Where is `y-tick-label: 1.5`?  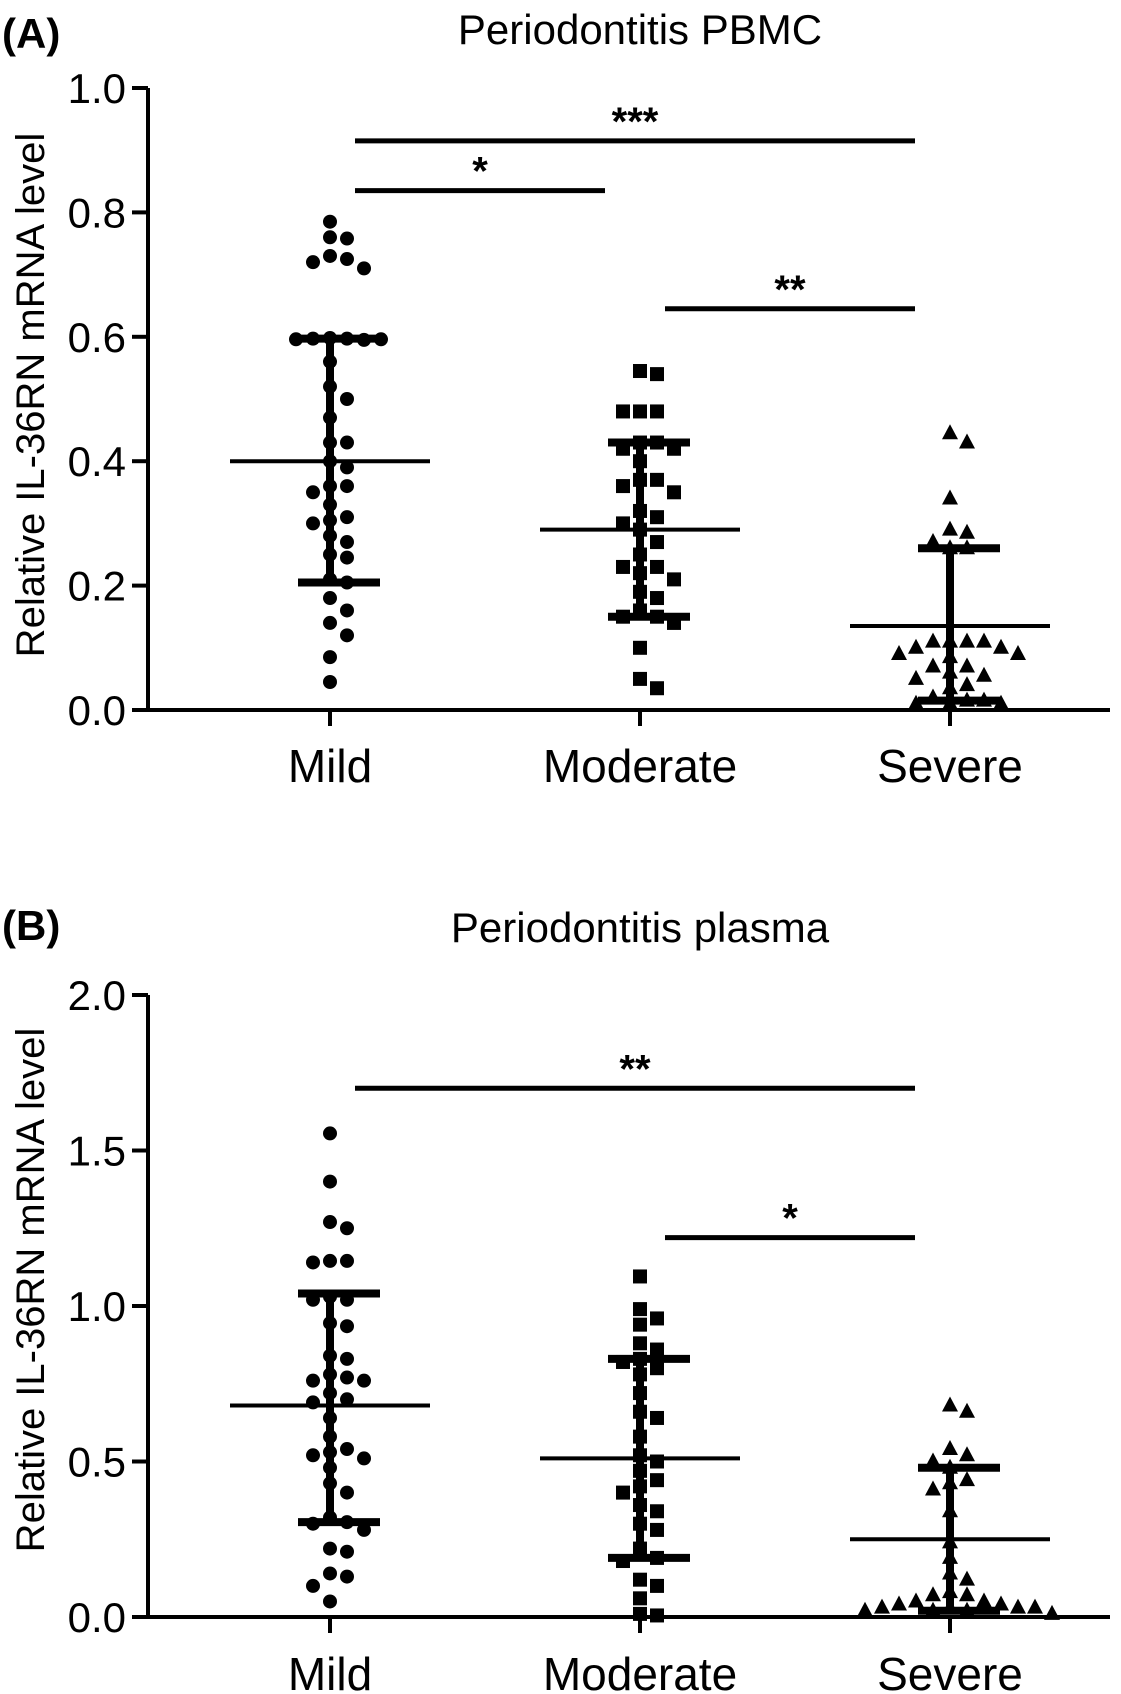
y-tick-label: 1.5 is located at coordinates (97, 1151).